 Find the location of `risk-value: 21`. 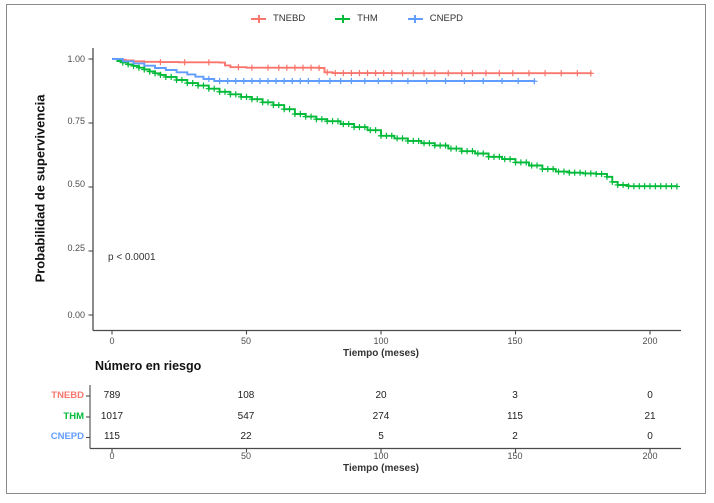

risk-value: 21 is located at coordinates (650, 416).